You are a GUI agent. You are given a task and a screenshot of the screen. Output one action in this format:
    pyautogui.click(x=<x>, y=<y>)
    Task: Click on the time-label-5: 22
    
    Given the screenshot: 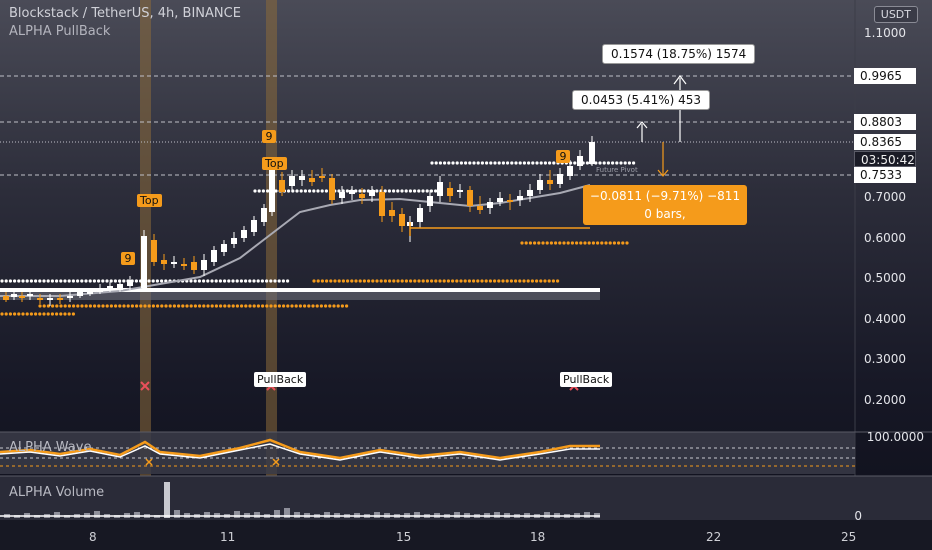 What is the action you would take?
    pyautogui.click(x=714, y=537)
    